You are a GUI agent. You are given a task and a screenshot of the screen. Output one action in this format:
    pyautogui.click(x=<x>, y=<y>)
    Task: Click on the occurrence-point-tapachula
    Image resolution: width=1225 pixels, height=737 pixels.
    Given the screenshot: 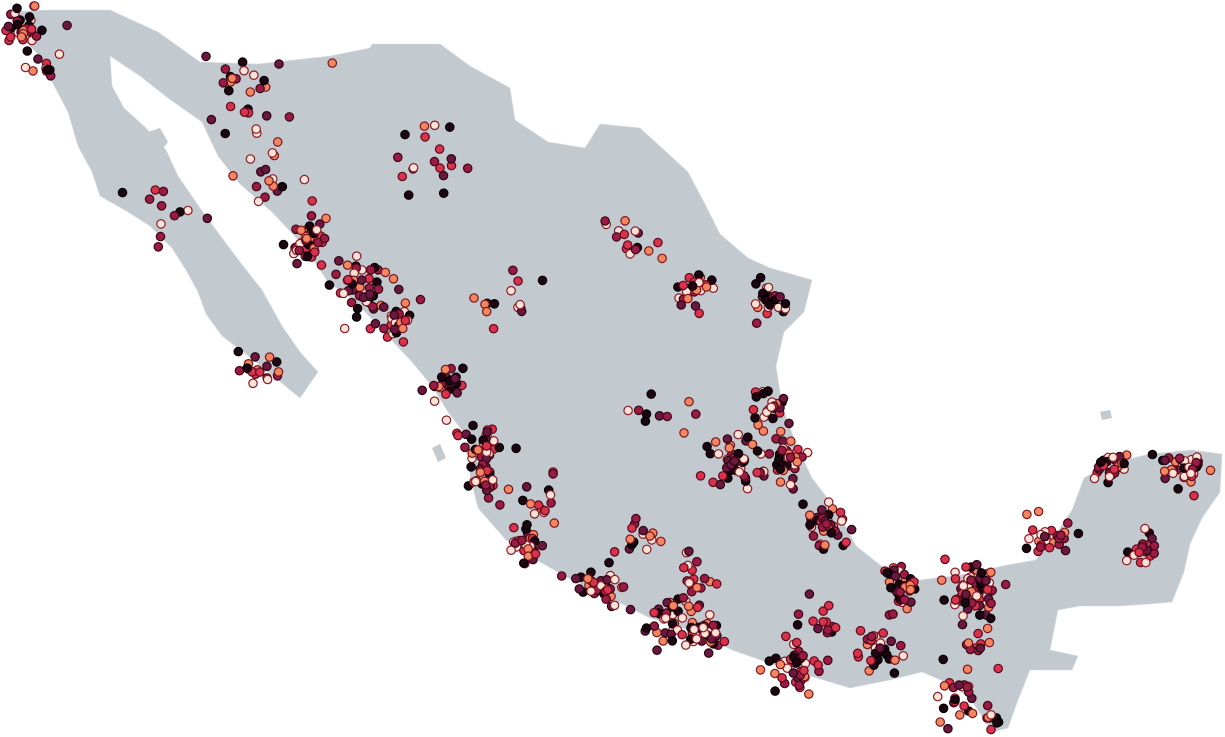 What is the action you would take?
    pyautogui.click(x=997, y=722)
    